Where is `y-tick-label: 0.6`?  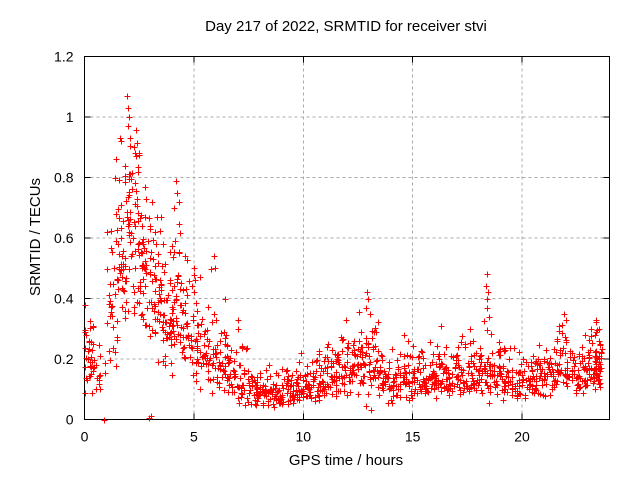
y-tick-label: 0.6 is located at coordinates (64, 238).